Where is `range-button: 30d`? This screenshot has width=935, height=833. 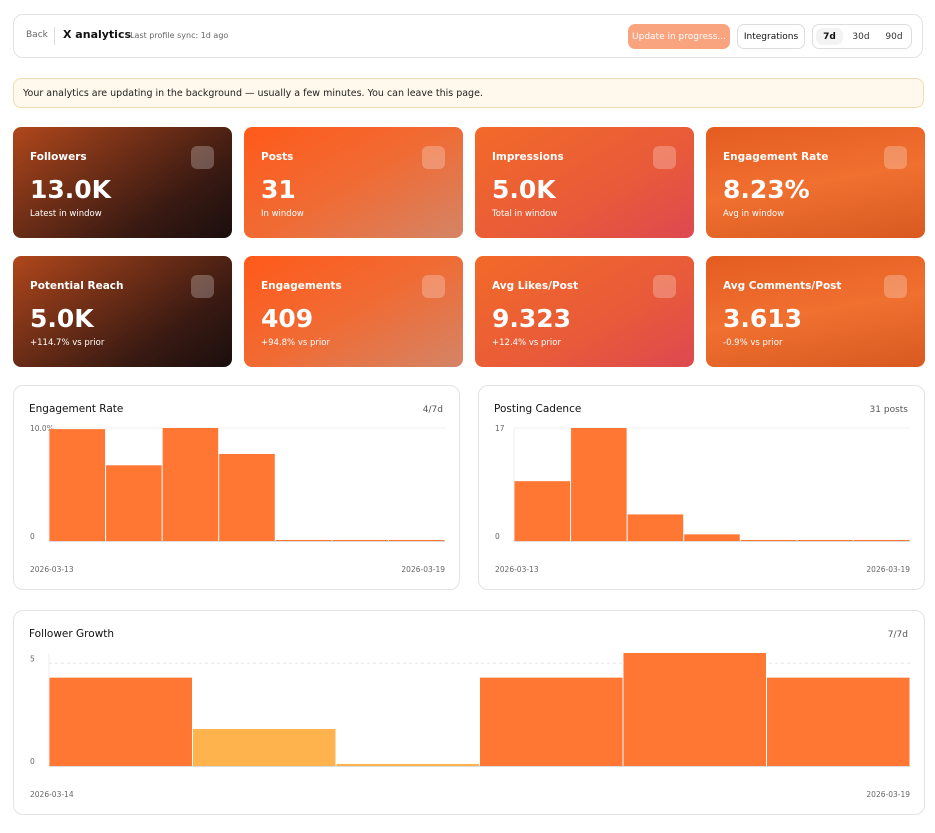 range-button: 30d is located at coordinates (861, 36).